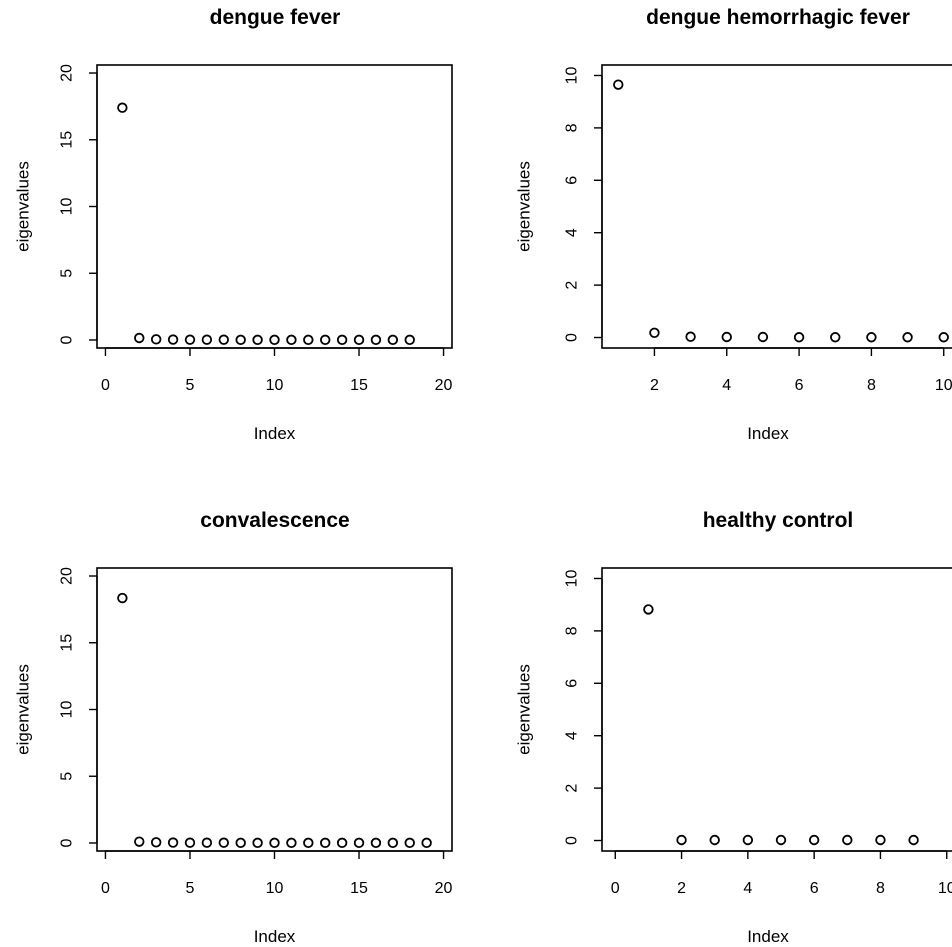  Describe the element at coordinates (274, 520) in the screenshot. I see `chart-title: convalescence` at that location.